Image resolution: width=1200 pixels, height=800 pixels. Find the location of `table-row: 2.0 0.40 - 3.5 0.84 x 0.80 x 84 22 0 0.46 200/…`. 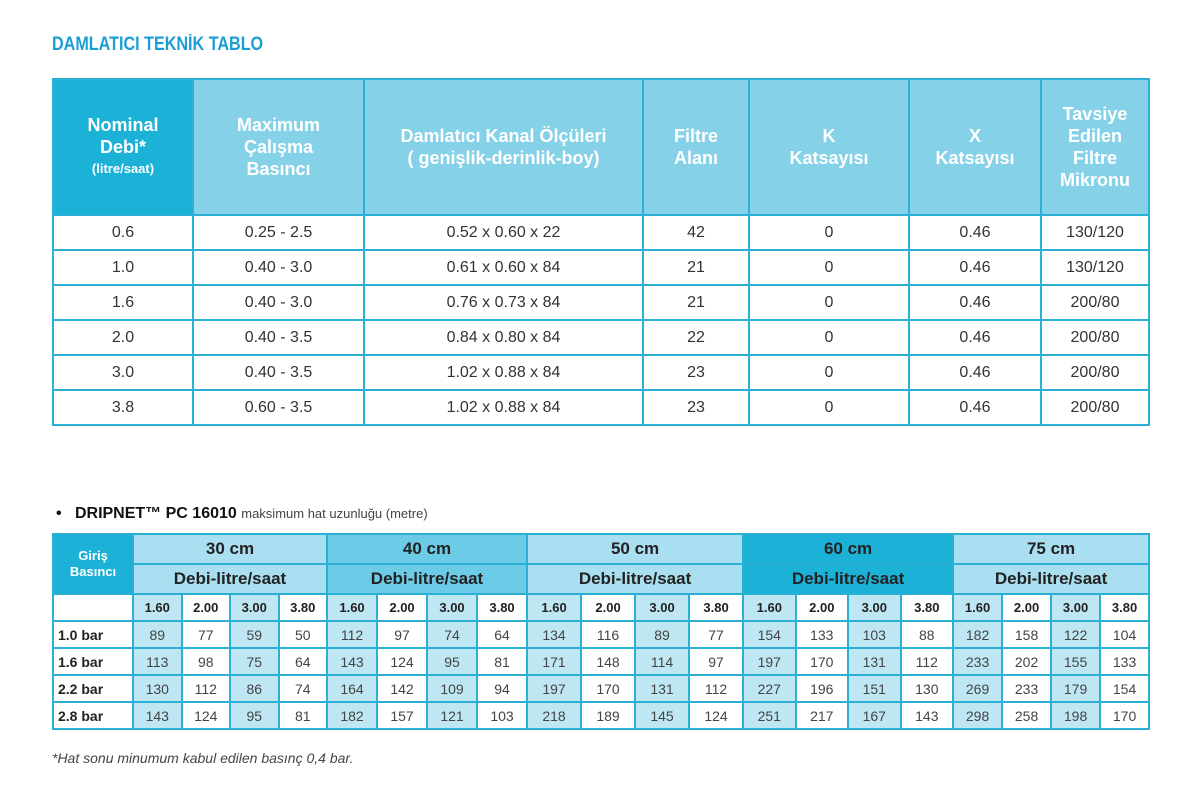

table-row: 2.0 0.40 - 3.5 0.84 x 0.80 x 84 22 0 0.46 200/… is located at coordinates (601, 337).